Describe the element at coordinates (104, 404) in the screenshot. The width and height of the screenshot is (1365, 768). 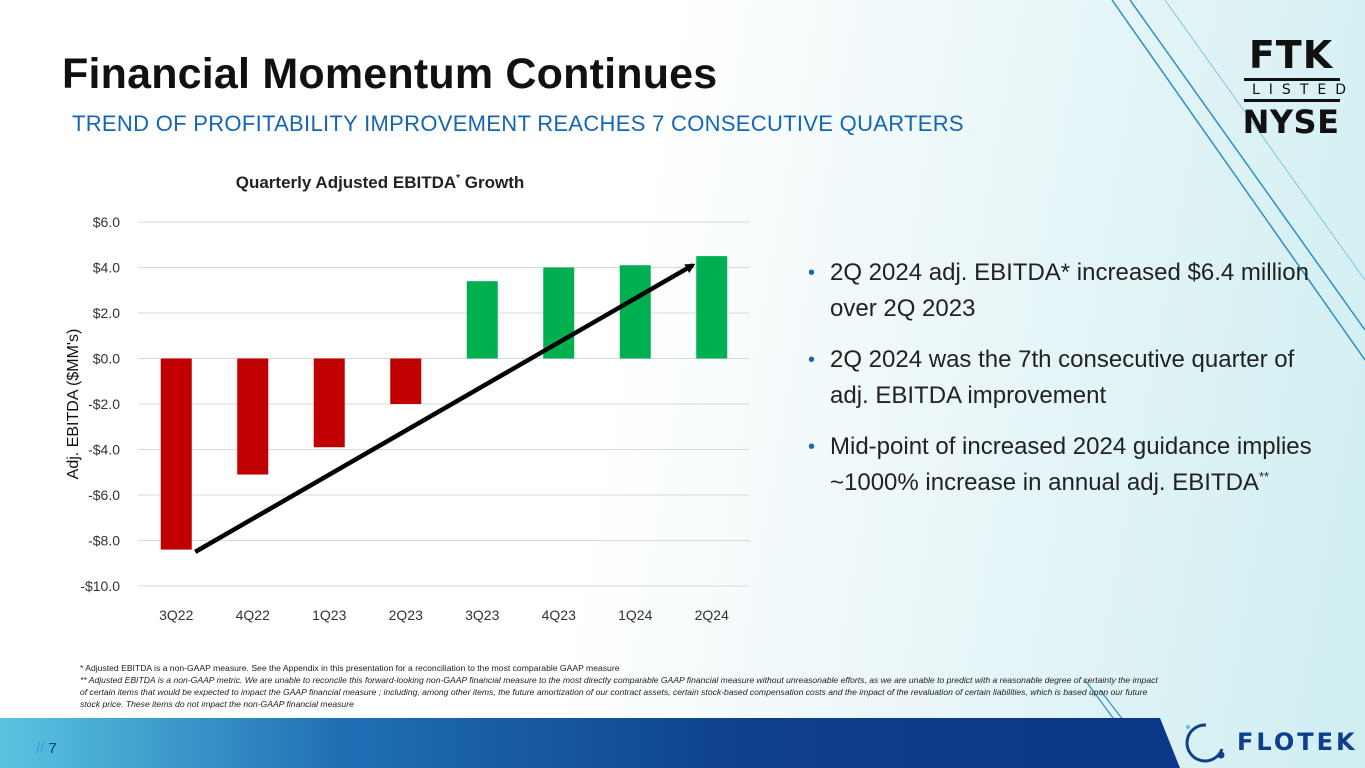
I see `y-tick-label: -$2.0` at that location.